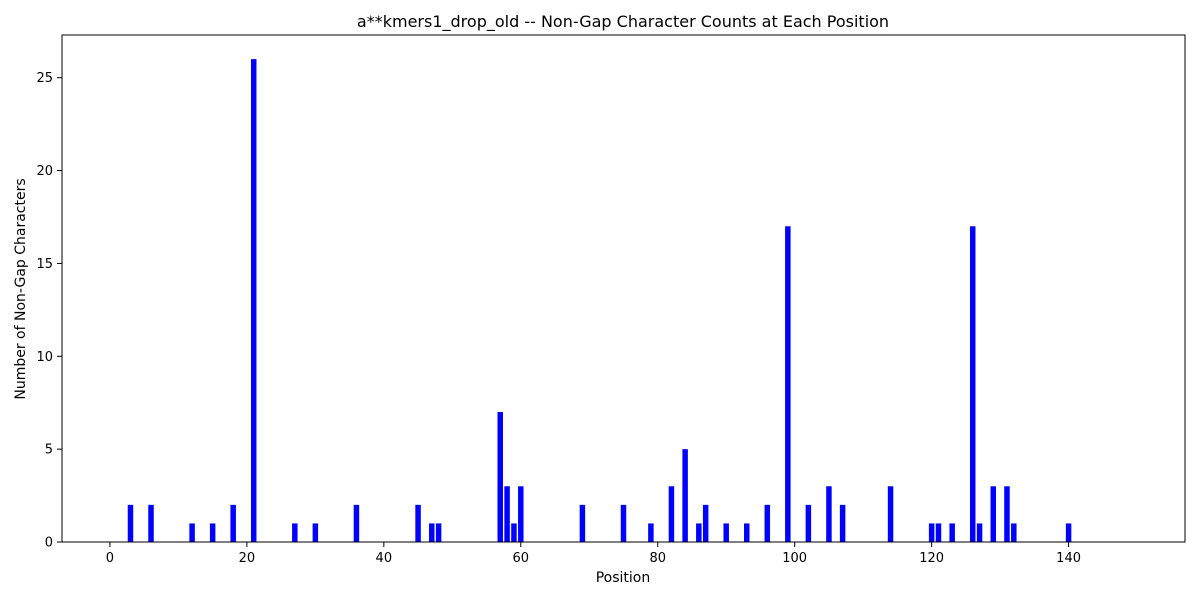 The height and width of the screenshot is (600, 1200). Describe the element at coordinates (794, 558) in the screenshot. I see `x-tick-label: 100` at that location.